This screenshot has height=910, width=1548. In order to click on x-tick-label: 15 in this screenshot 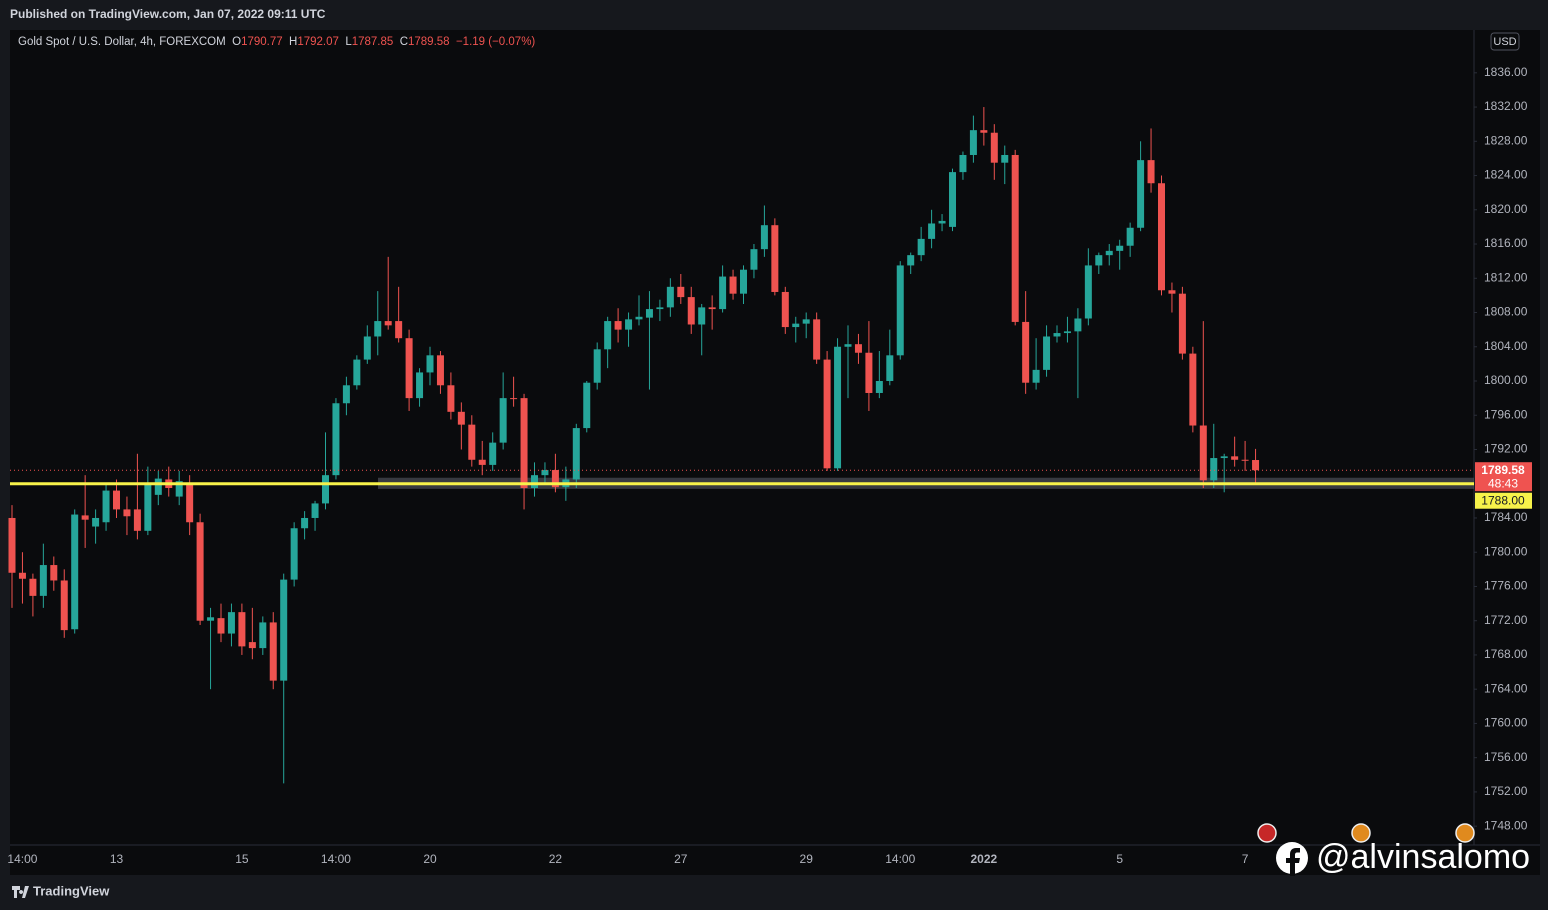, I will do `click(242, 859)`.